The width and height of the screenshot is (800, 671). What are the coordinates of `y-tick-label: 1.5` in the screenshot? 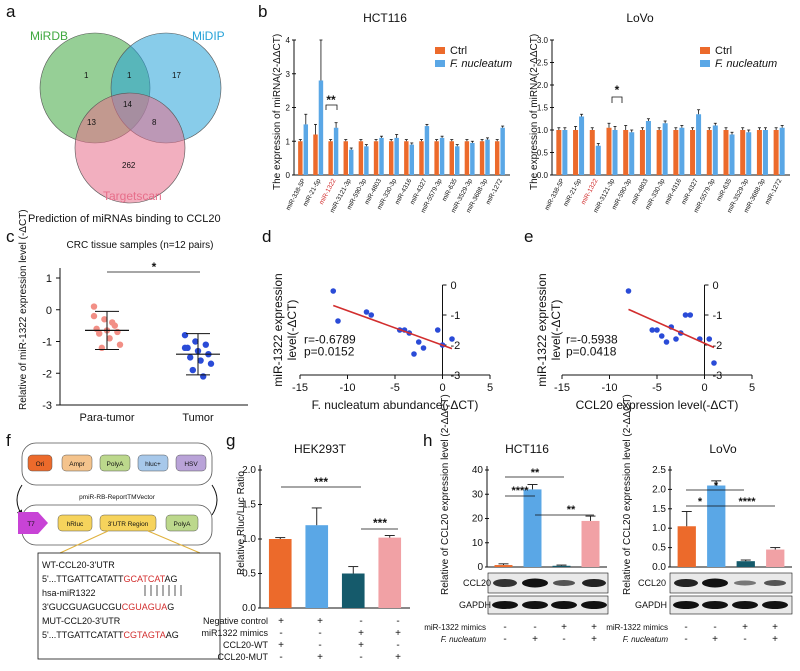 It's located at (249, 505).